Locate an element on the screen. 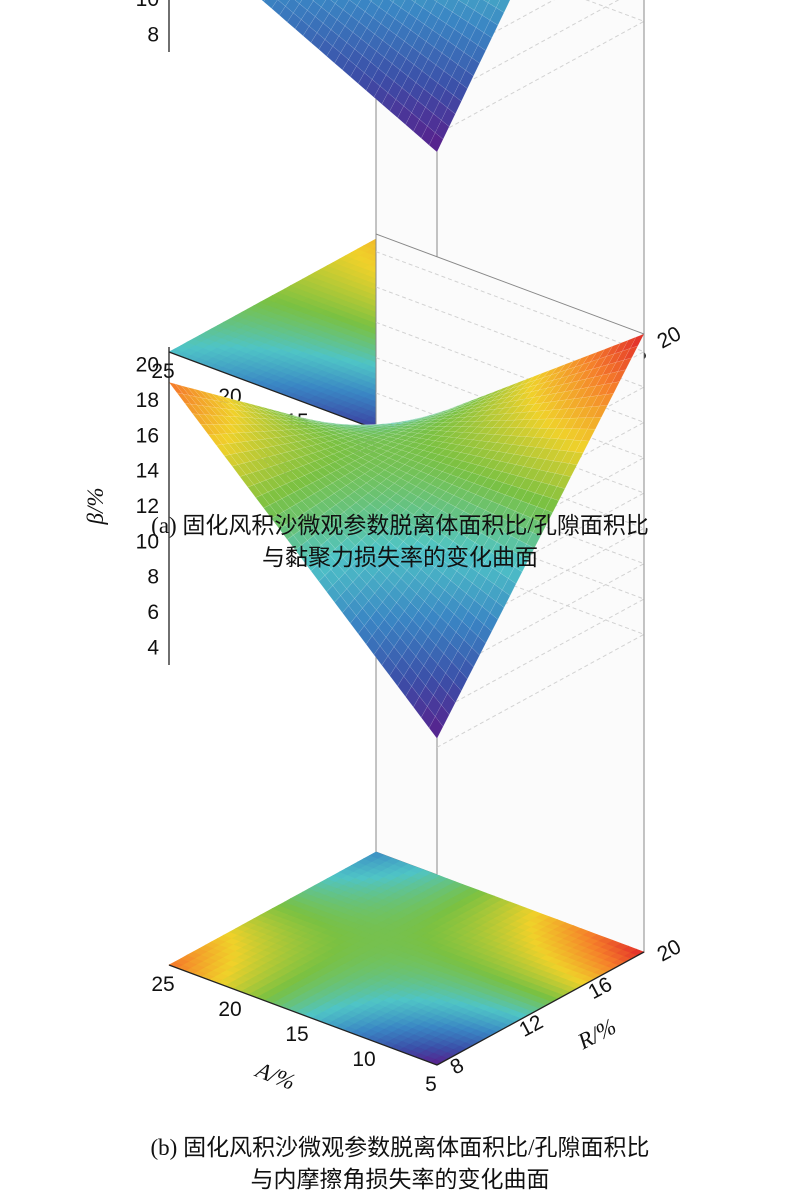 Image resolution: width=800 pixels, height=1199 pixels. a-tick-label: 20 is located at coordinates (229, 1009).